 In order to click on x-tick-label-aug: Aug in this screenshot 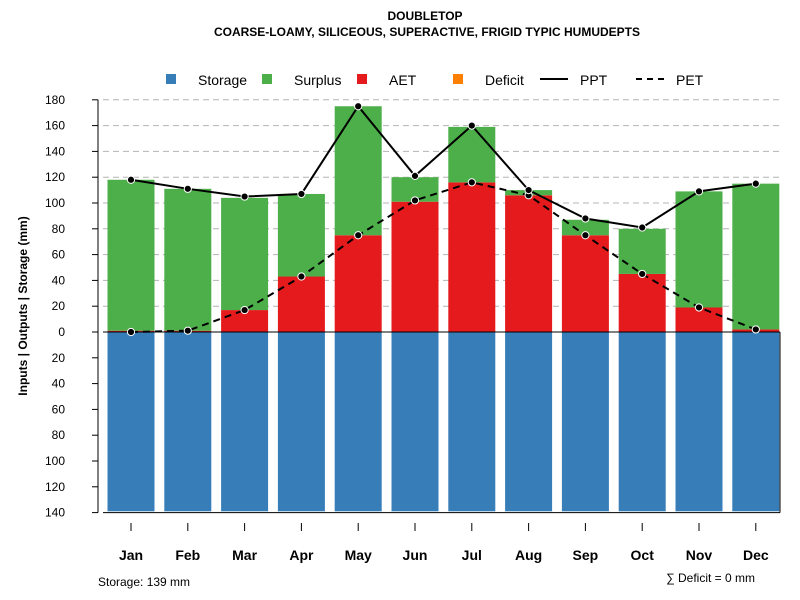, I will do `click(528, 555)`.